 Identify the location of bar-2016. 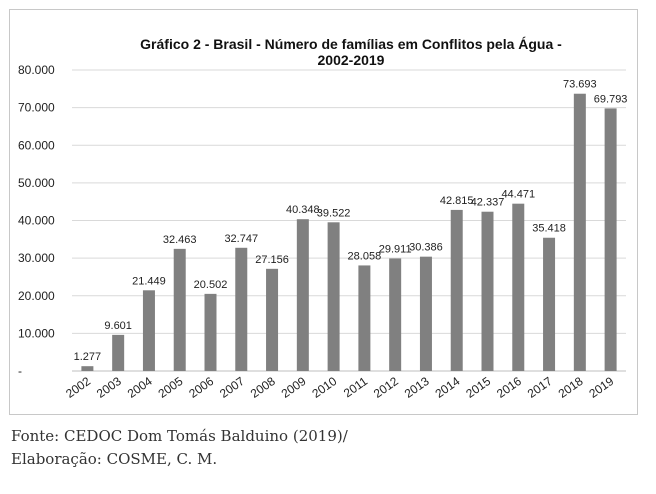
(518, 287).